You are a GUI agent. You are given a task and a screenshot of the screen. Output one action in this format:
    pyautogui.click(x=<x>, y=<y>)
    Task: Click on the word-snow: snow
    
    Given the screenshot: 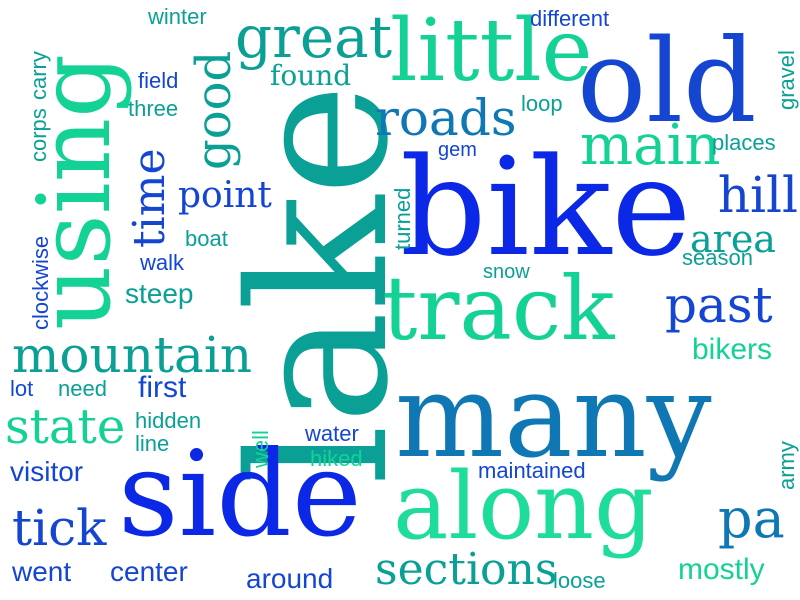 What is the action you would take?
    pyautogui.click(x=506, y=272)
    